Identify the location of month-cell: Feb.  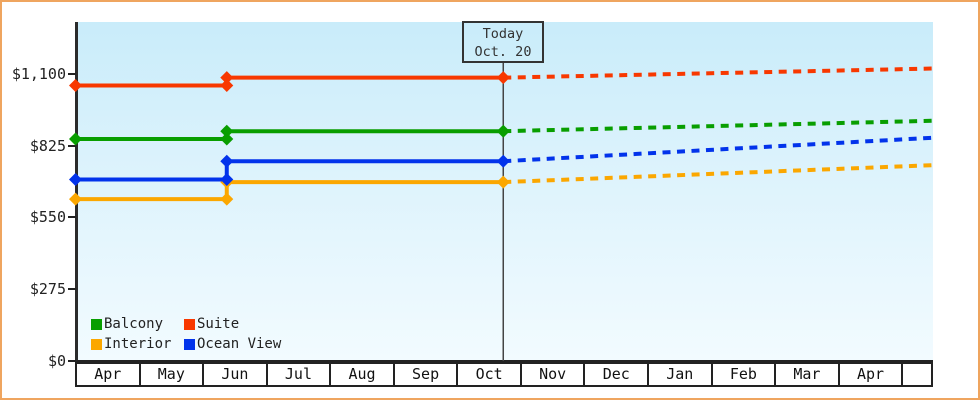
(745, 374).